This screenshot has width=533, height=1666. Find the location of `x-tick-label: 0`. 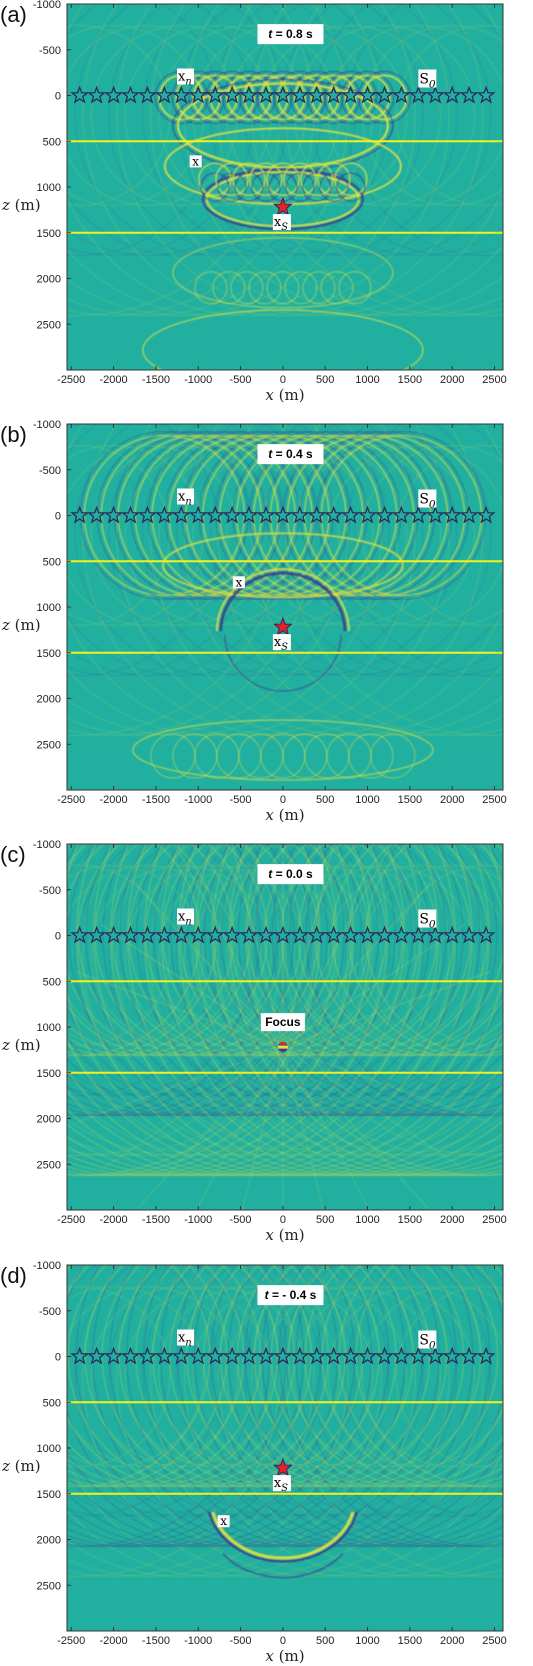

x-tick-label: 0 is located at coordinates (283, 800).